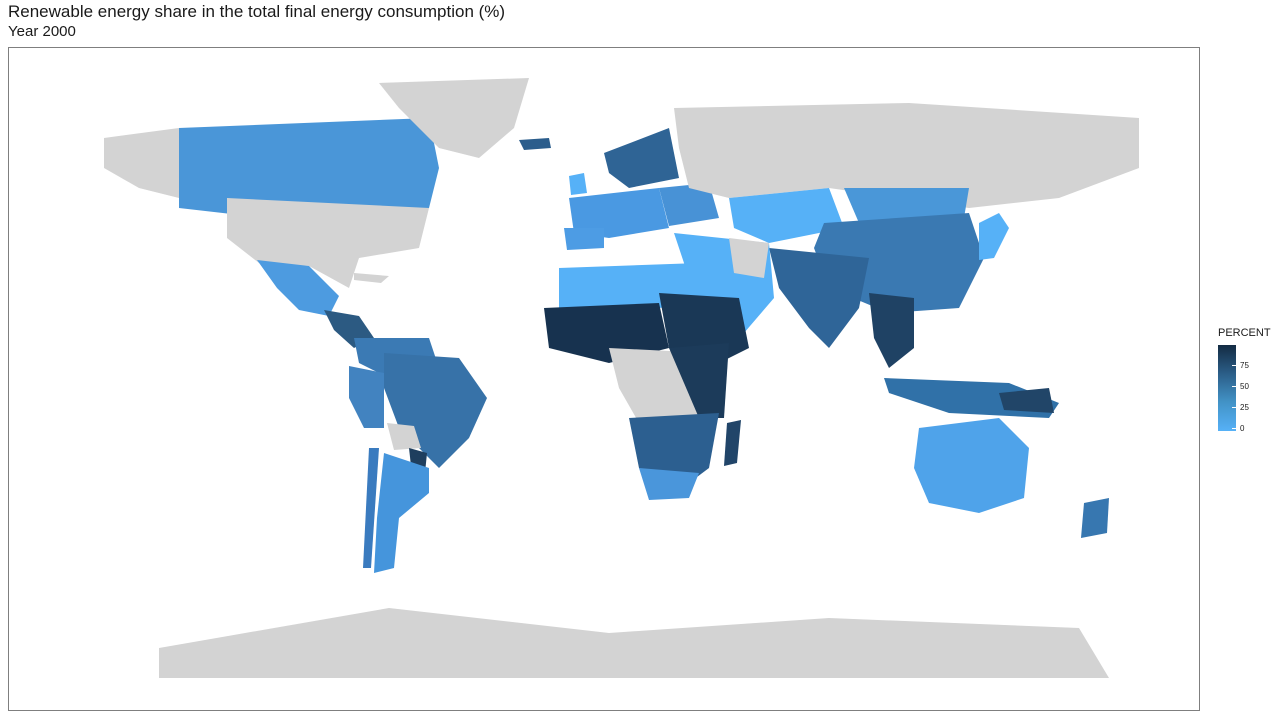  I want to click on uk, so click(578, 184).